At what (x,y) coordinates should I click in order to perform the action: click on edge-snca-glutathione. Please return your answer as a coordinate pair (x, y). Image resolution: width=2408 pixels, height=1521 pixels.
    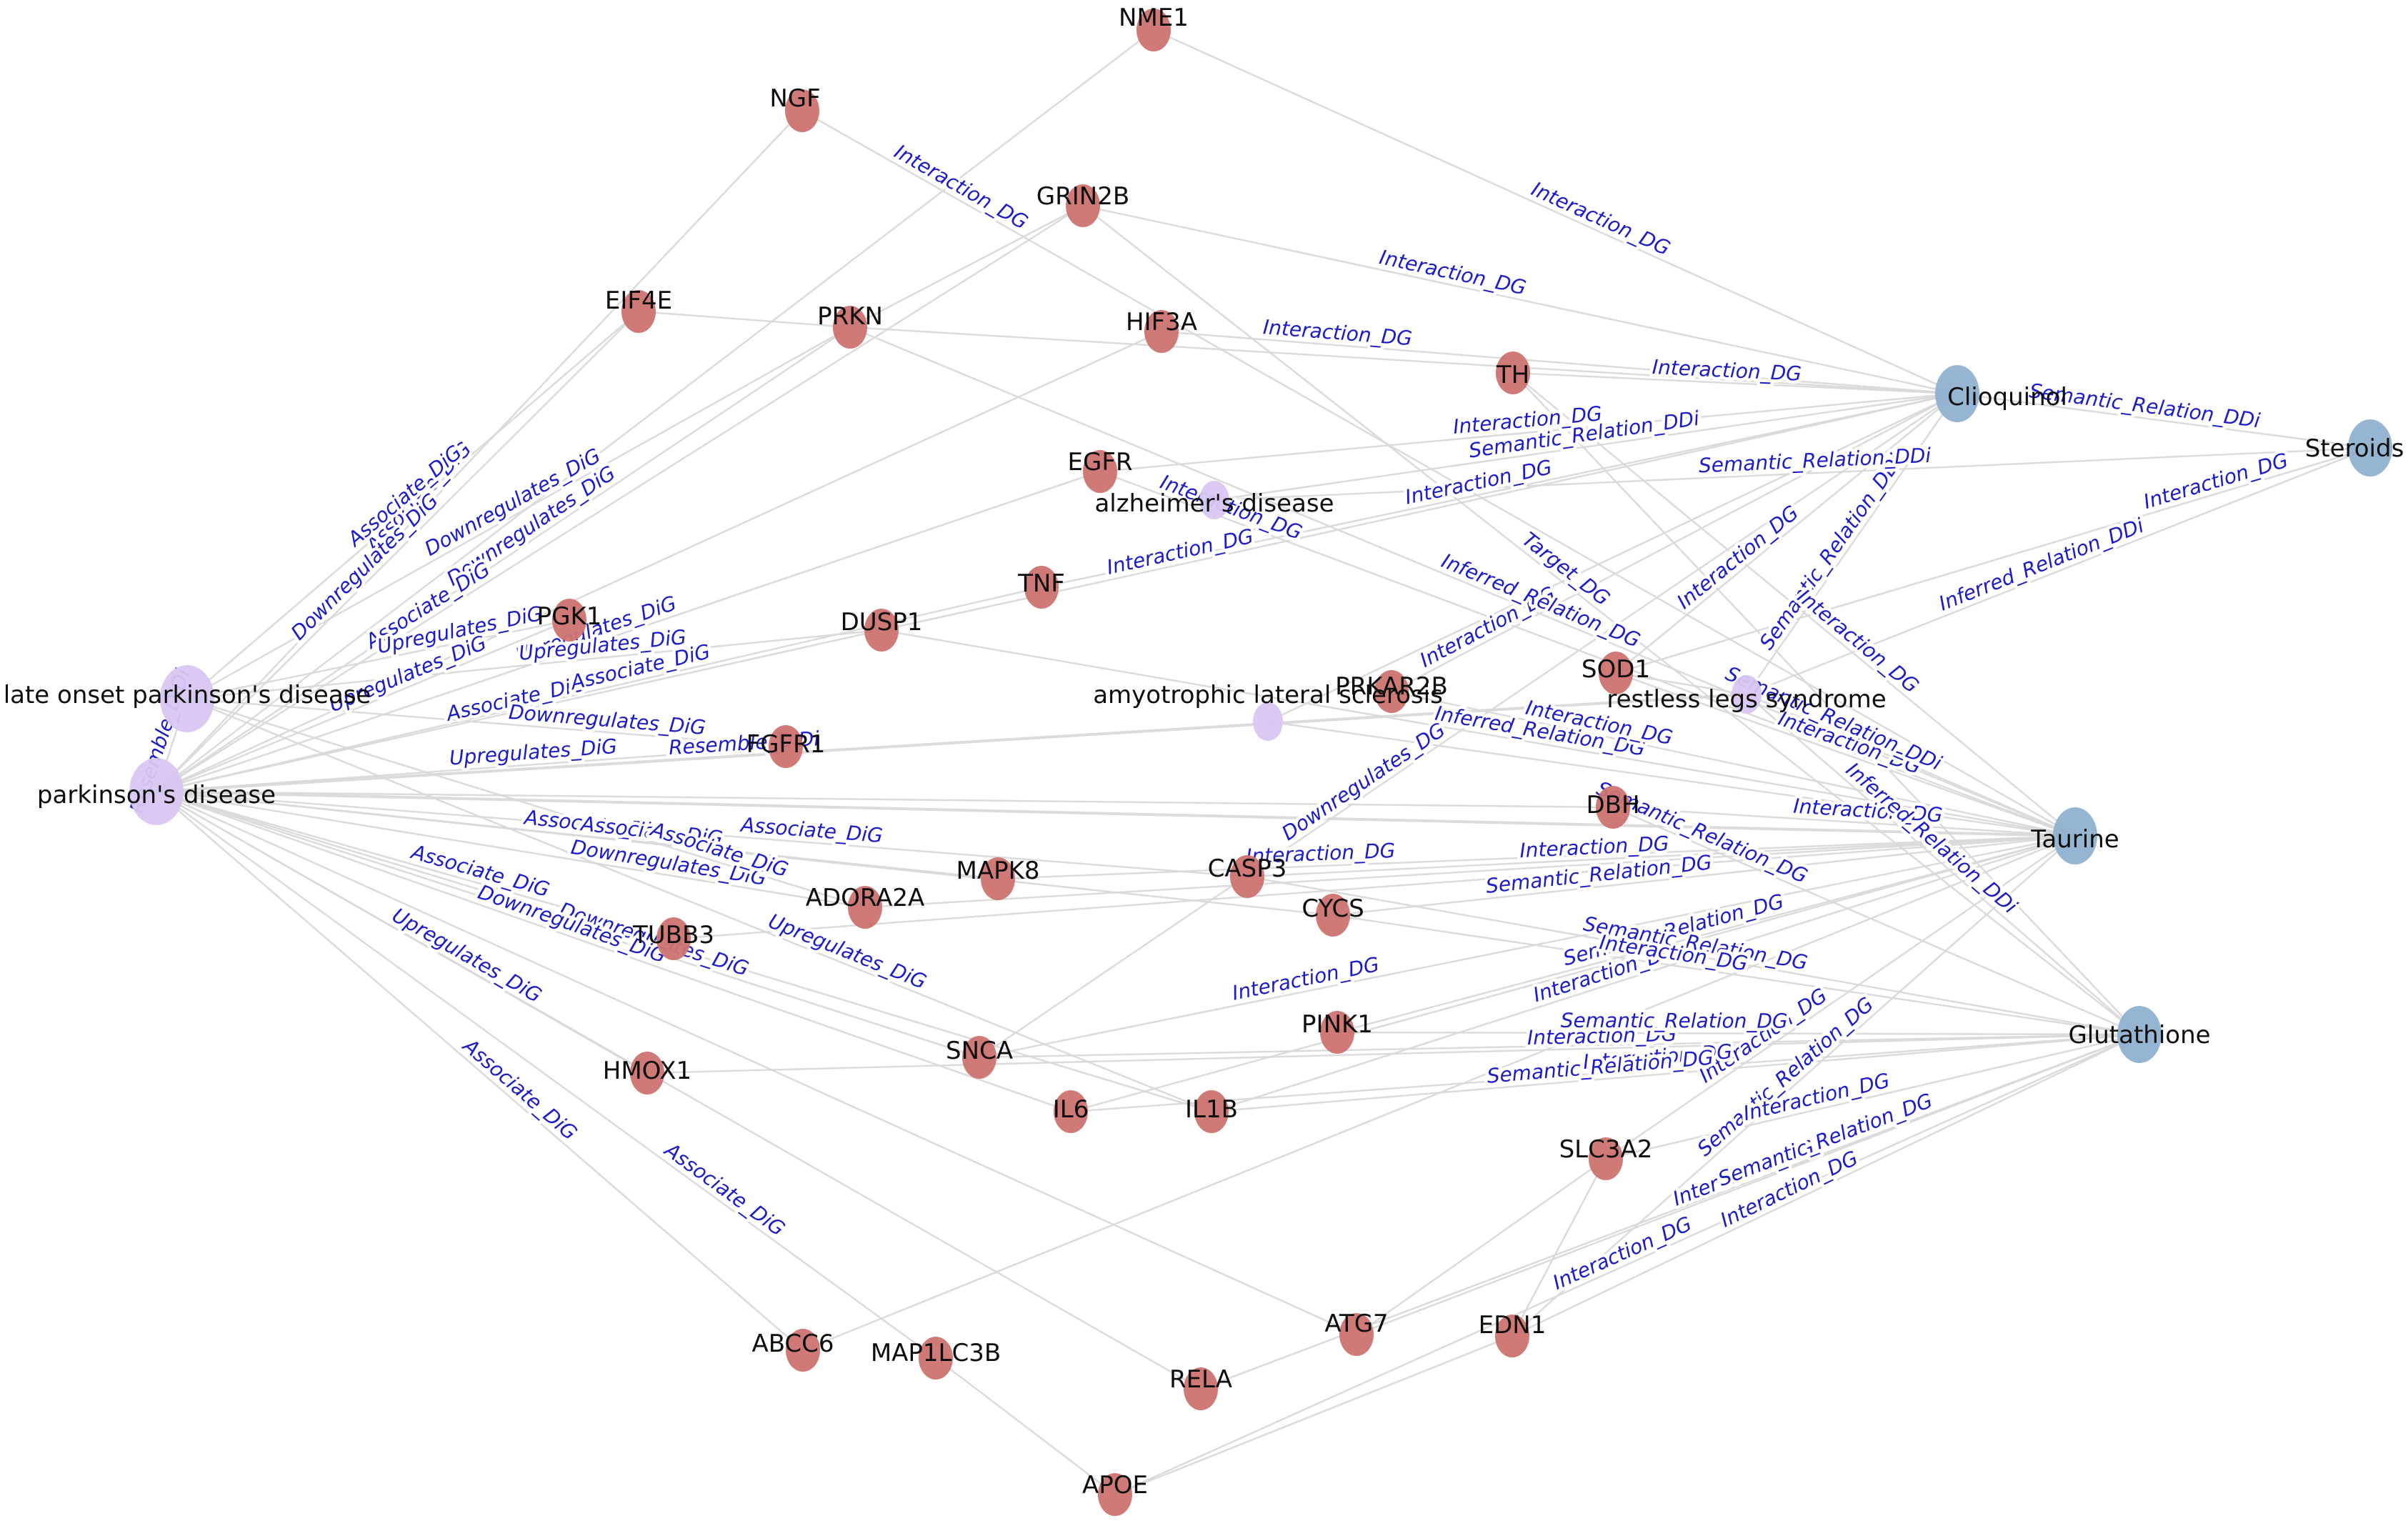
    Looking at the image, I should click on (1559, 1046).